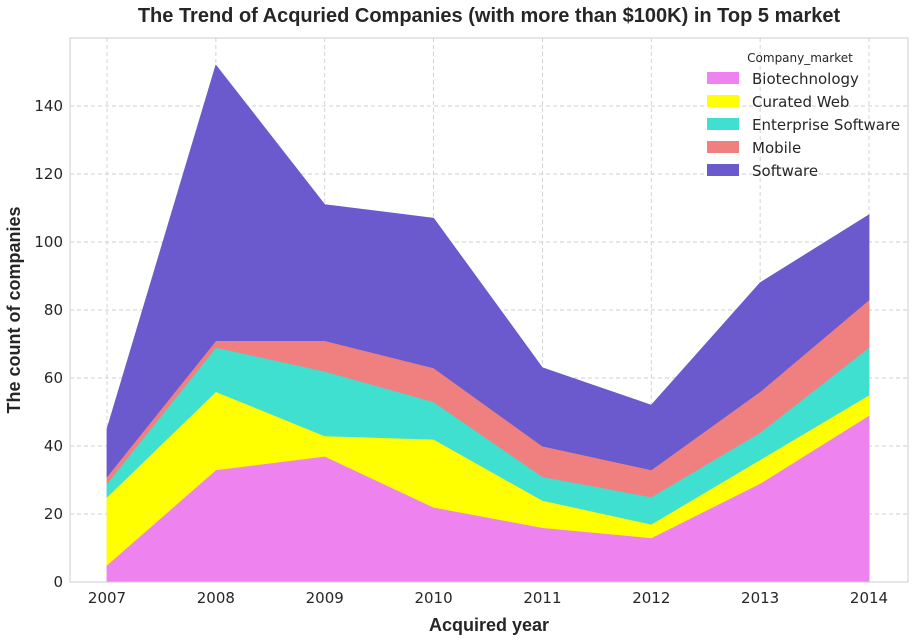  I want to click on y-tick-label: 140, so click(48, 106).